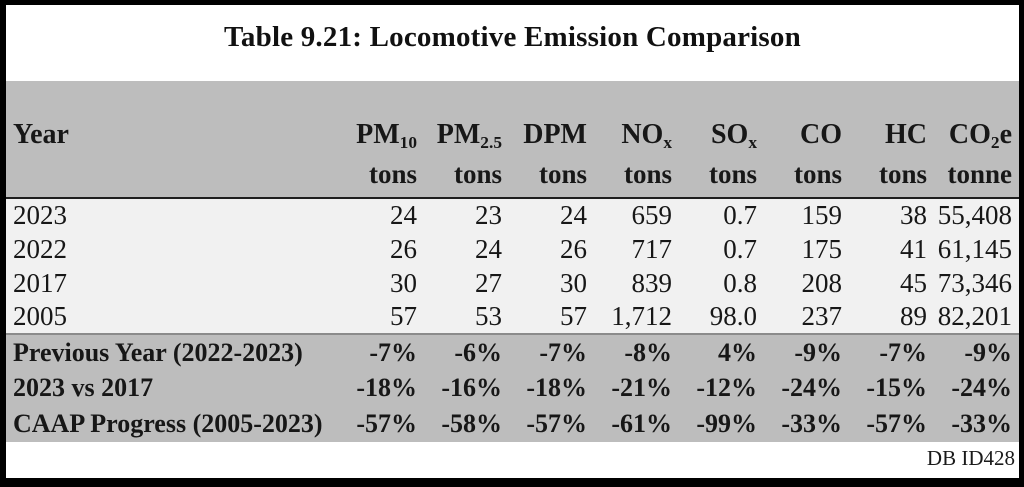  I want to click on column-unit-co: tons, so click(817, 174).